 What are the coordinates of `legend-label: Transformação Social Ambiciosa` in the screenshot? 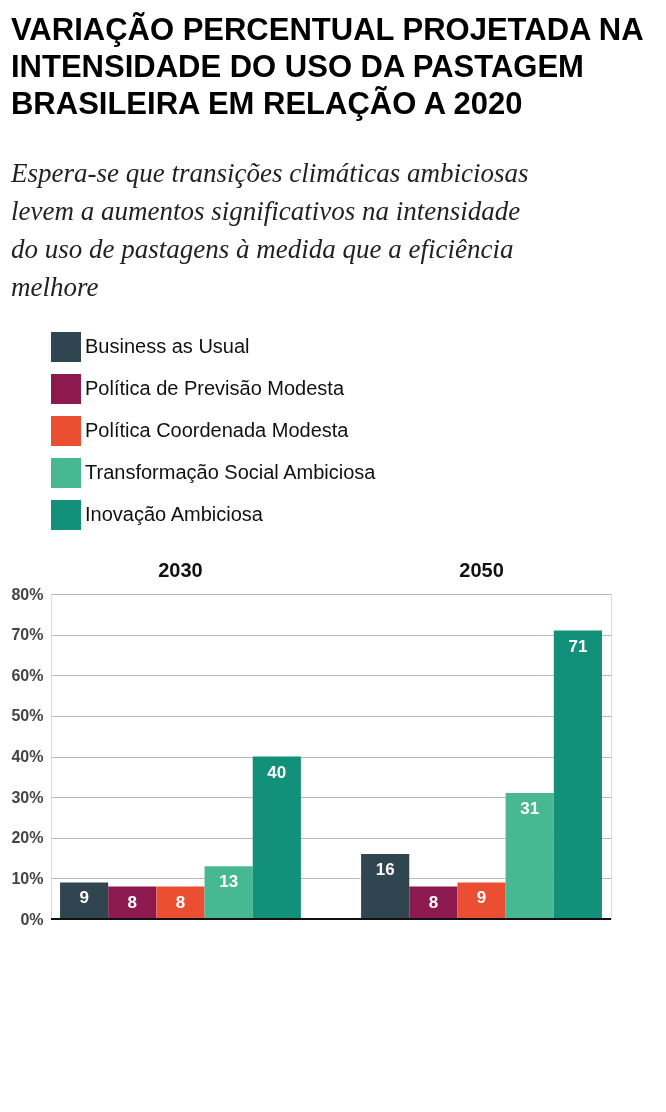 It's located at (231, 472).